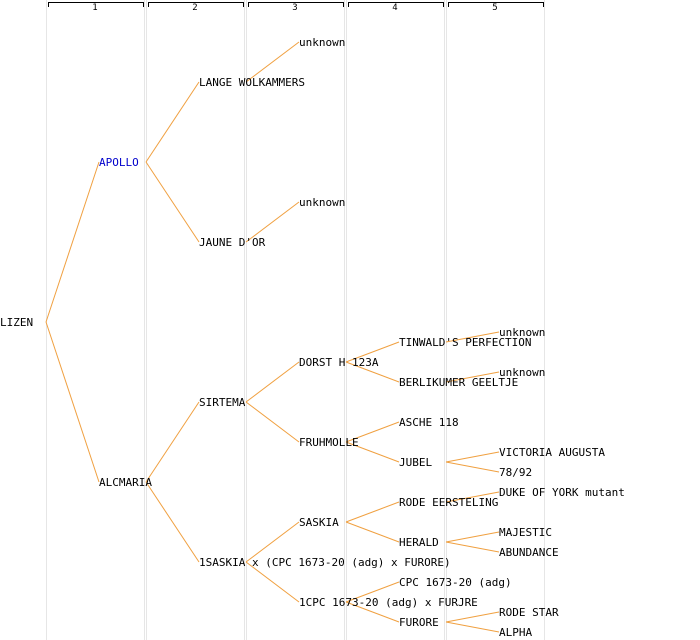 This screenshot has height=640, width=700. What do you see at coordinates (419, 622) in the screenshot?
I see `ancestor-furore: FURORE` at bounding box center [419, 622].